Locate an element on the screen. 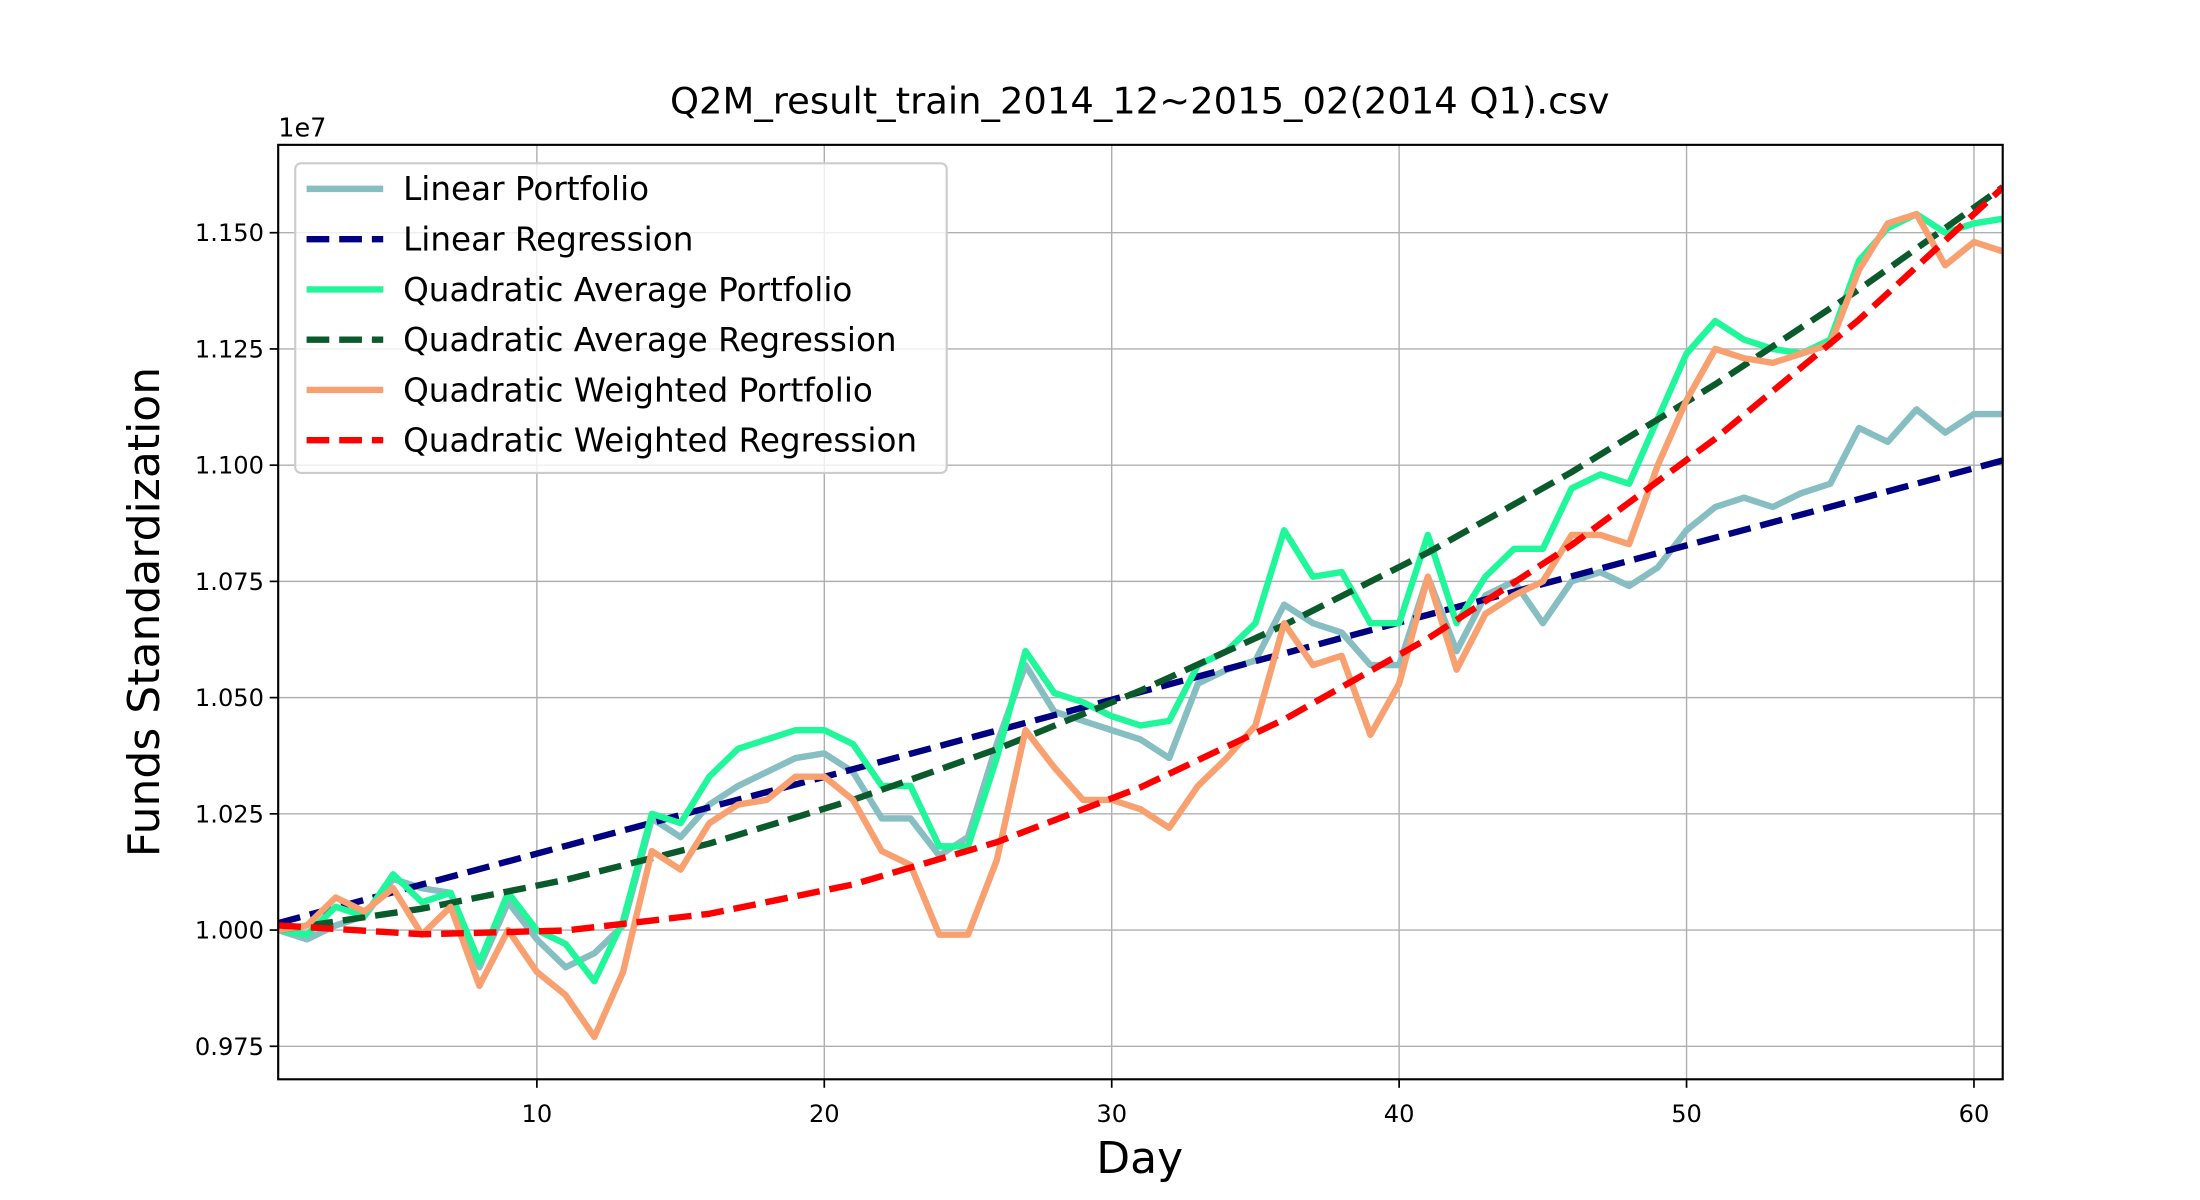  y-tick-label: 1.150 is located at coordinates (229, 233).